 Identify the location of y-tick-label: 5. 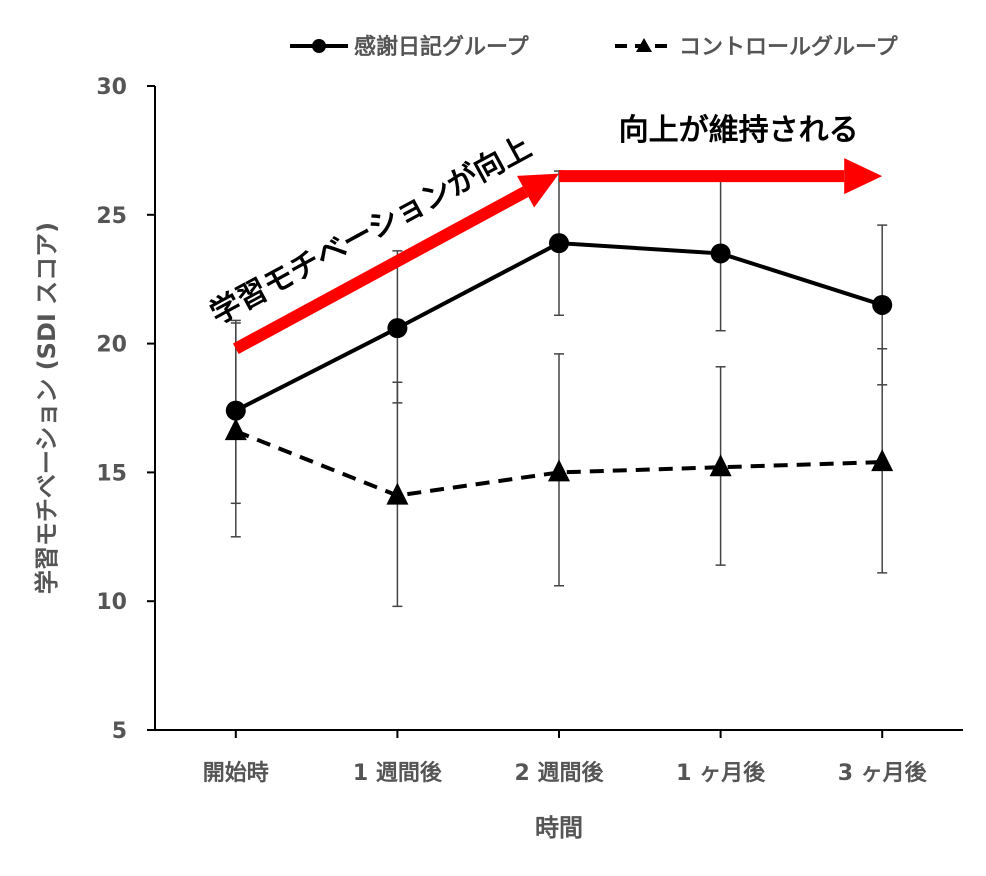
(119, 731).